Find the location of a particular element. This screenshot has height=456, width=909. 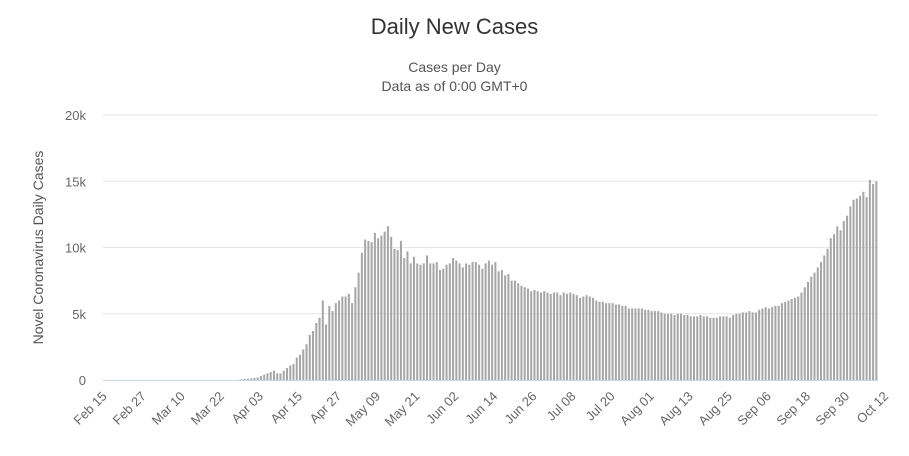

y-tick-label: 20k is located at coordinates (75, 115).